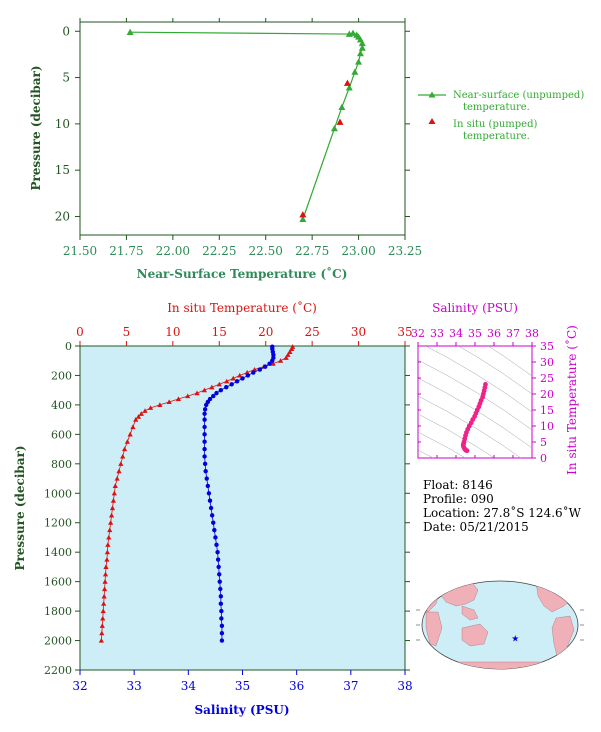  I want to click on top-y-tick-label: 20, so click(62, 216).